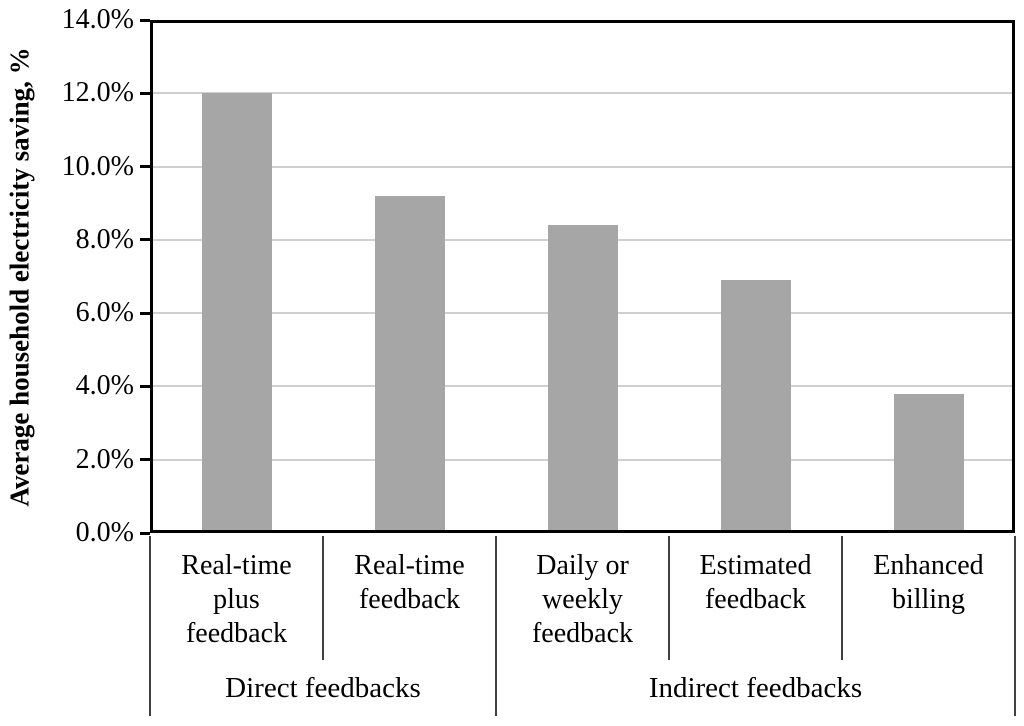 The height and width of the screenshot is (726, 1024). What do you see at coordinates (97, 166) in the screenshot?
I see `y-tick-label: 10.0%` at bounding box center [97, 166].